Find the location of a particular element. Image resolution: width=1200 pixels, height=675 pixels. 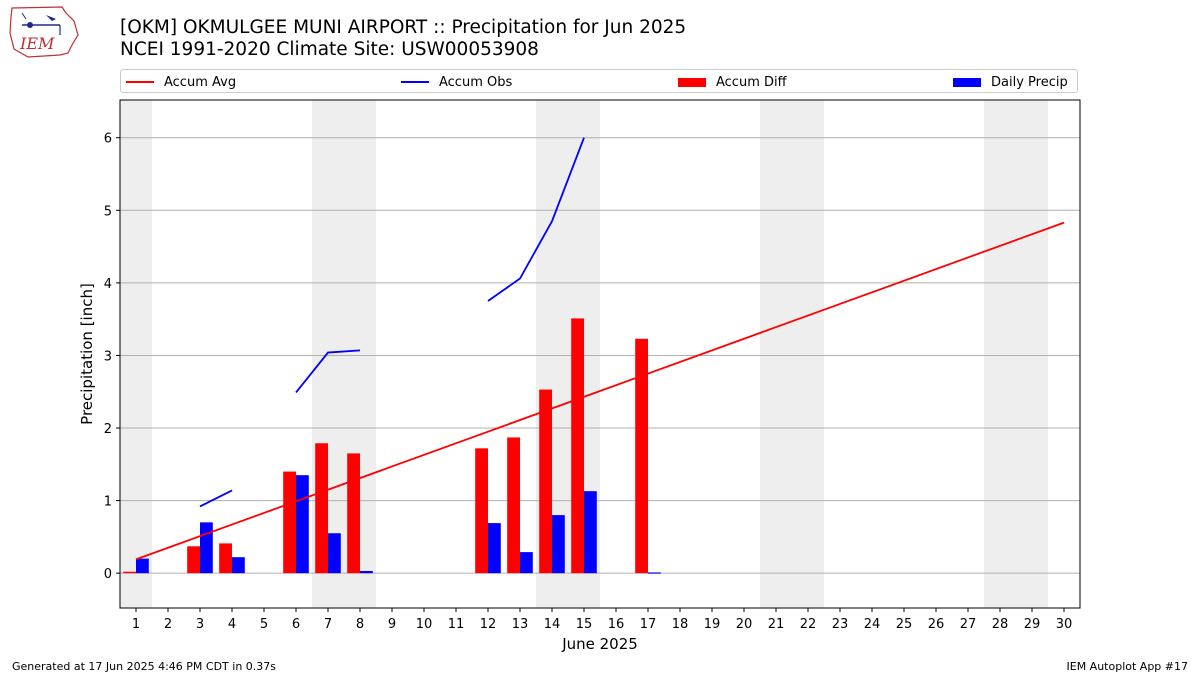

x-tick-label-29: 29 is located at coordinates (1032, 624).